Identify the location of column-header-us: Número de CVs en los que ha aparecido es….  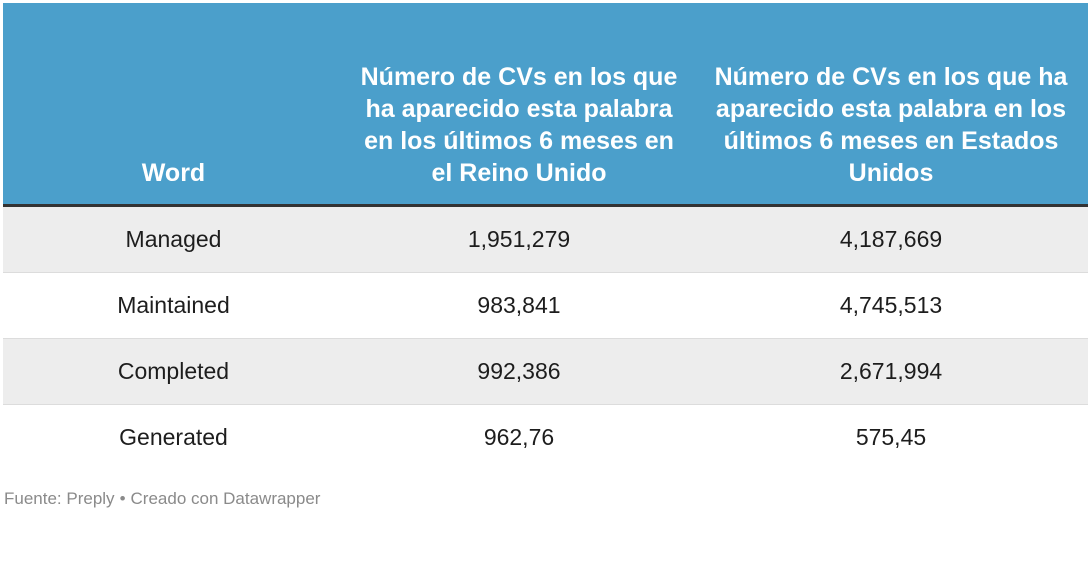
(891, 105).